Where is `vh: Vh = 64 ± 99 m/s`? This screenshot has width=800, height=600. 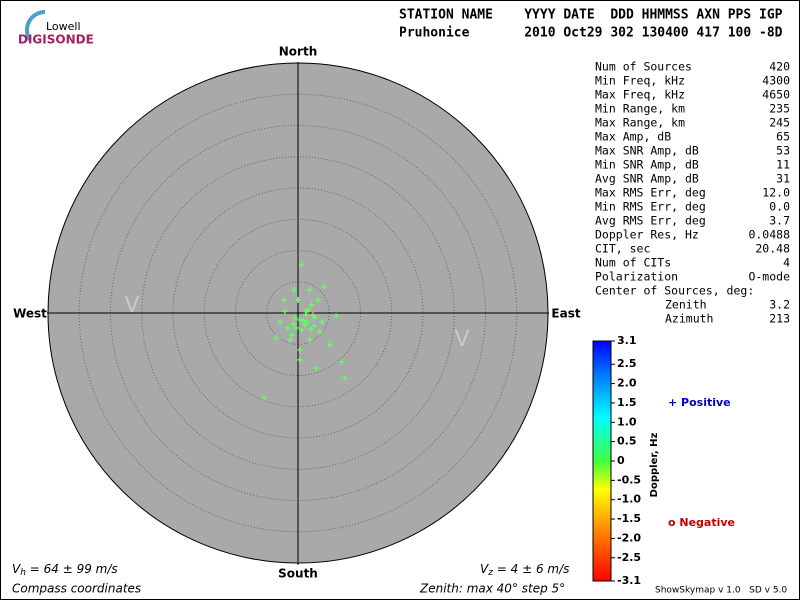
vh: Vh = 64 ± 99 m/s is located at coordinates (65, 570).